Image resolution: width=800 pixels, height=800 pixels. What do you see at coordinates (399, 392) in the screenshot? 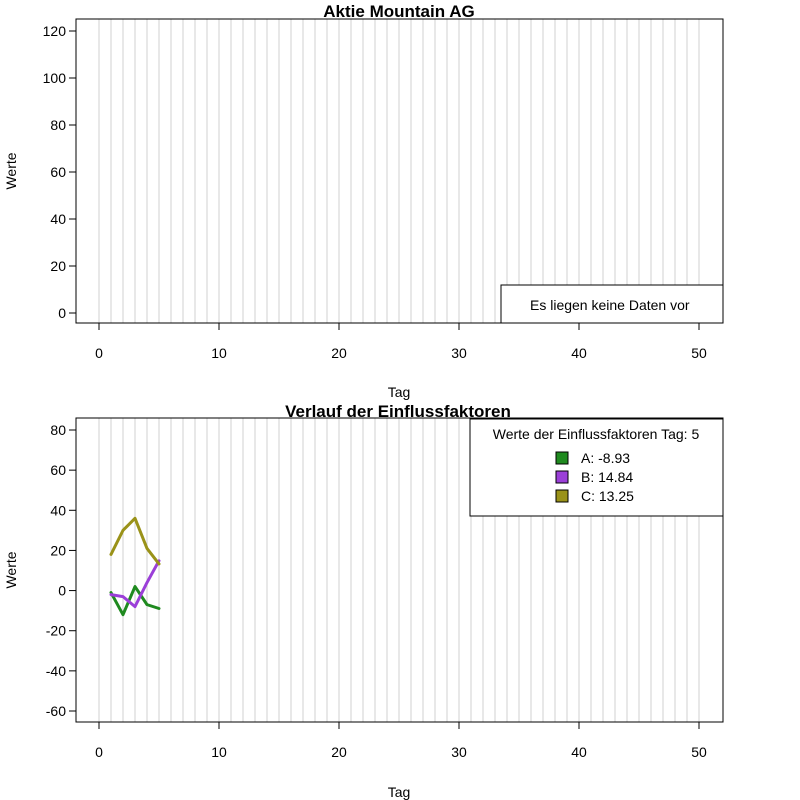
I see `stock-chart-xlabel: Tag` at bounding box center [399, 392].